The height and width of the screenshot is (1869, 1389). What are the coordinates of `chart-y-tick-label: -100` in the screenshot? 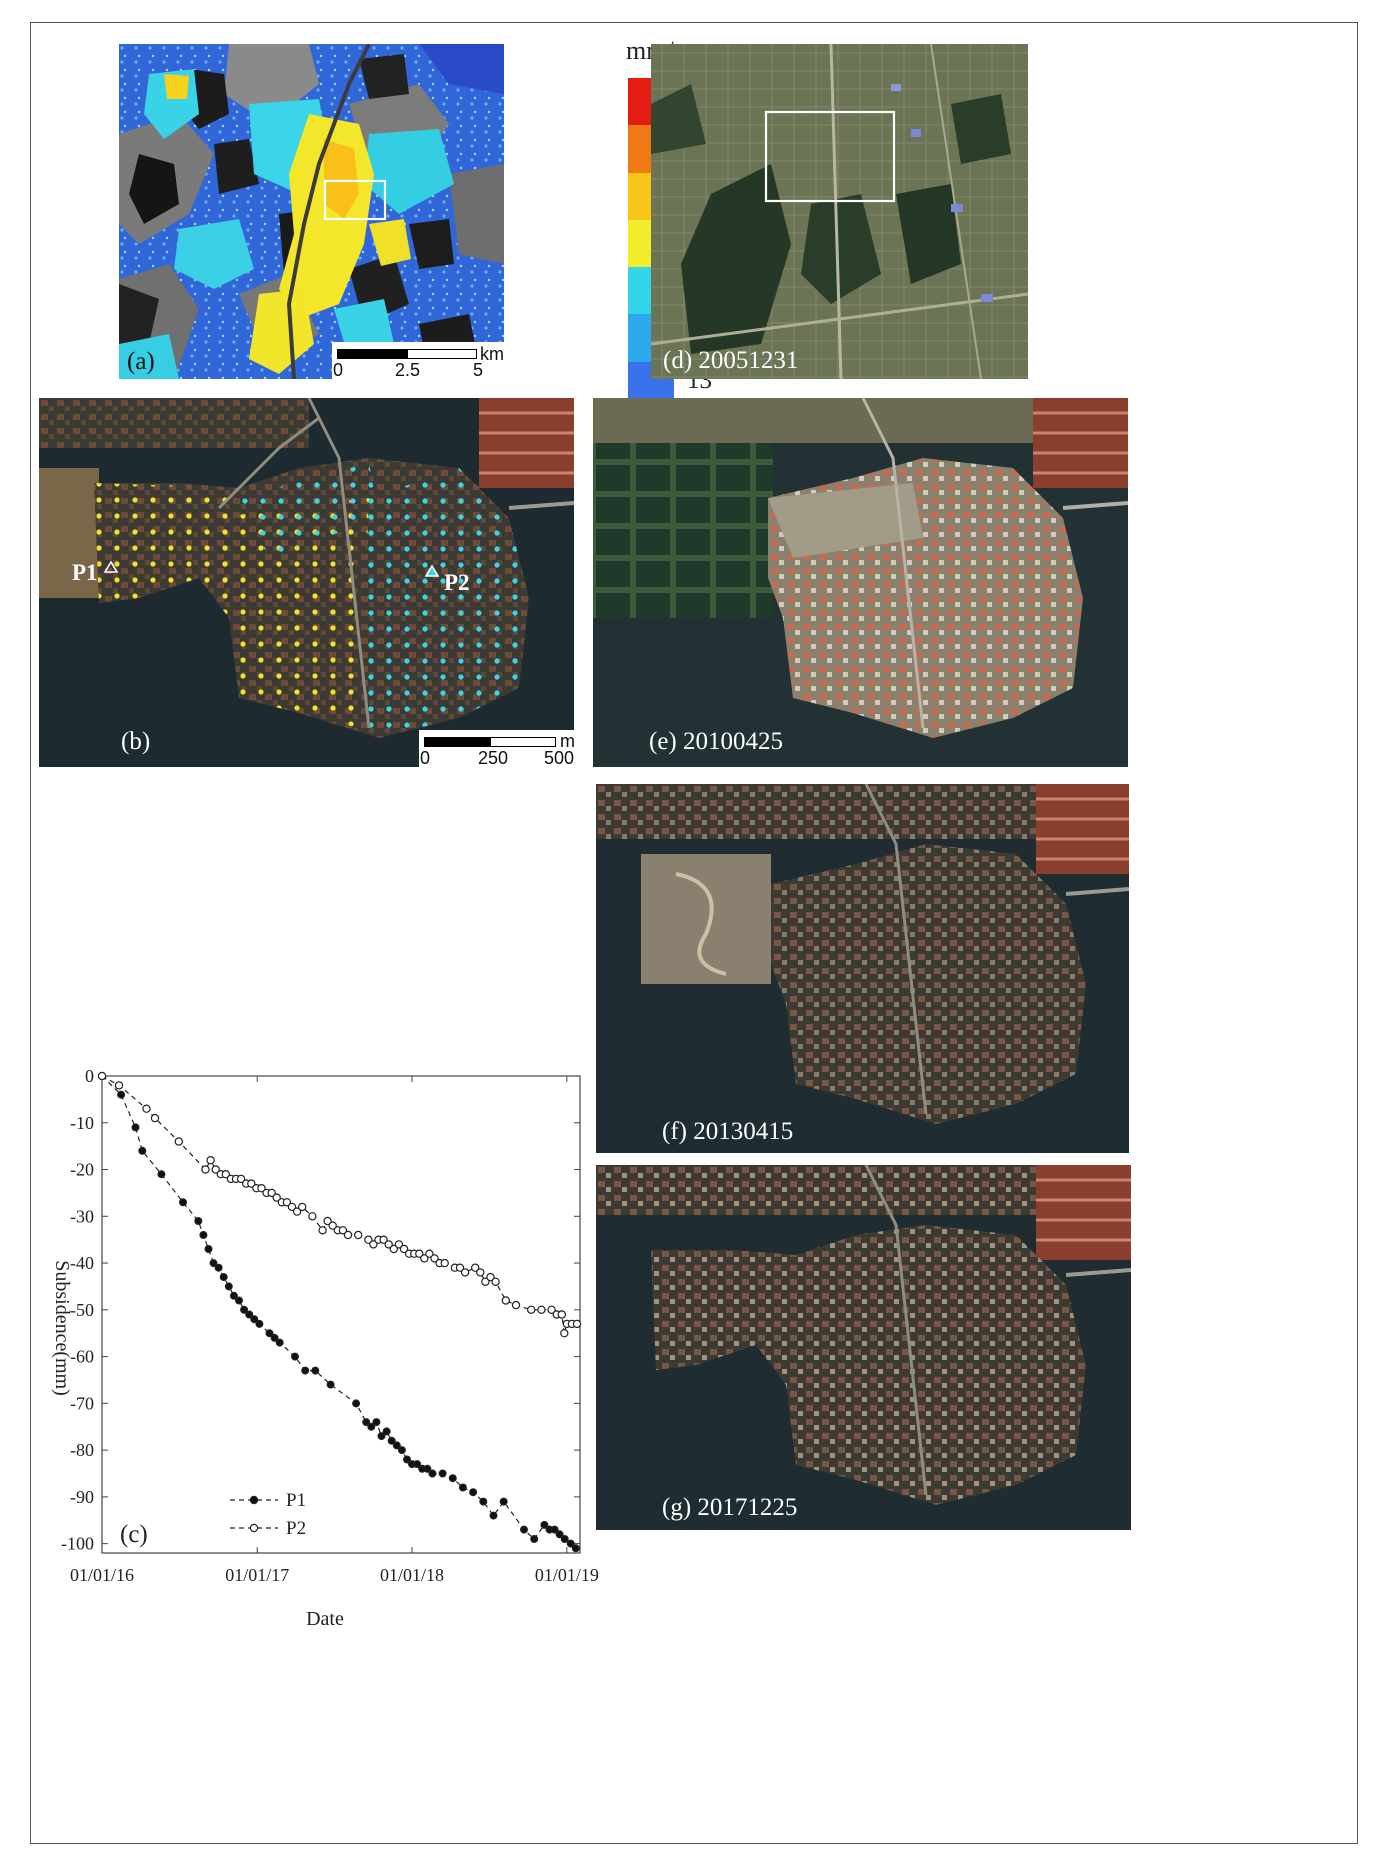 It's located at (77, 1544).